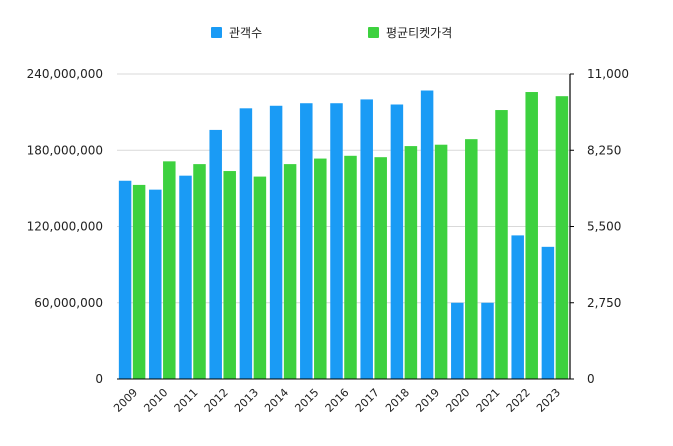 The width and height of the screenshot is (673, 446). Describe the element at coordinates (276, 242) in the screenshot. I see `bar-audience-2014` at that location.